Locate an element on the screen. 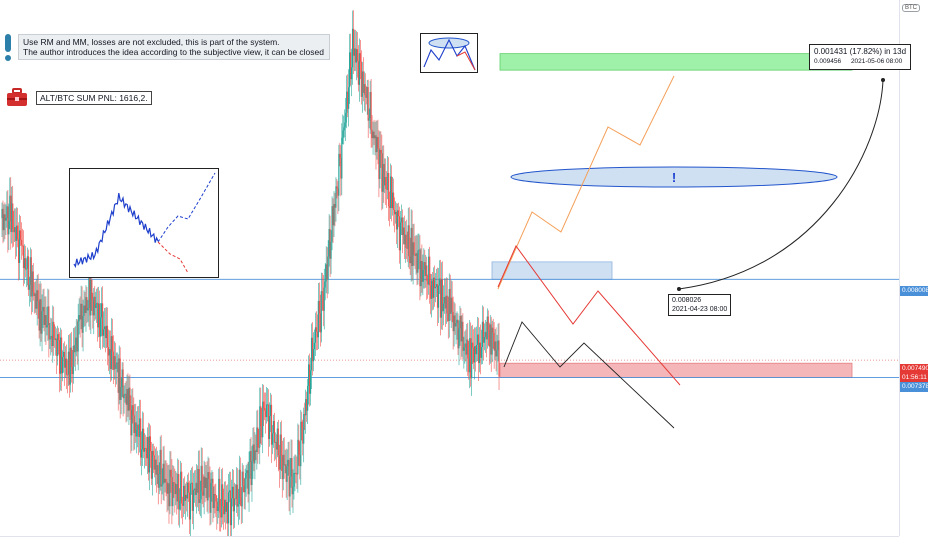  scenario-thumbnail is located at coordinates (144, 223).